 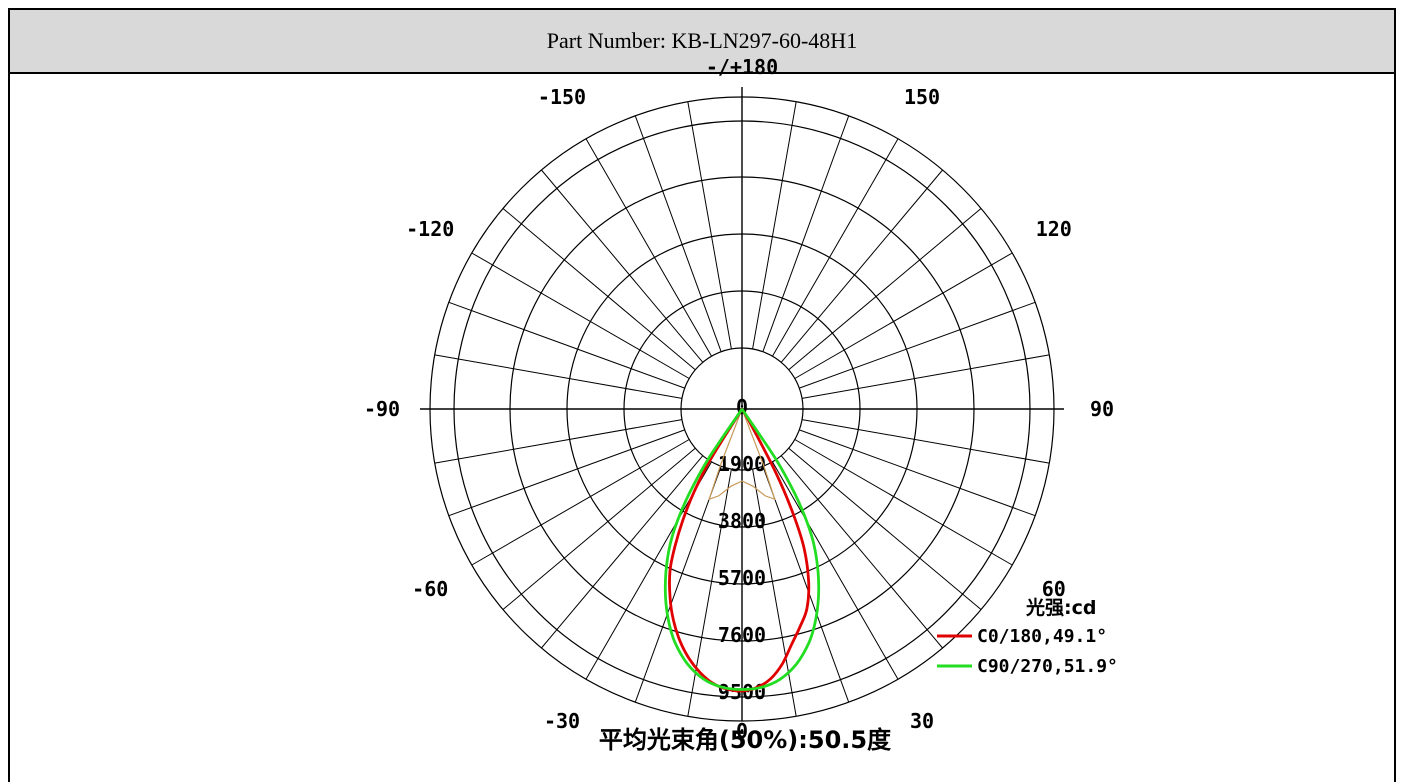 I want to click on radial-tick-3800: 3800, so click(x=742, y=521).